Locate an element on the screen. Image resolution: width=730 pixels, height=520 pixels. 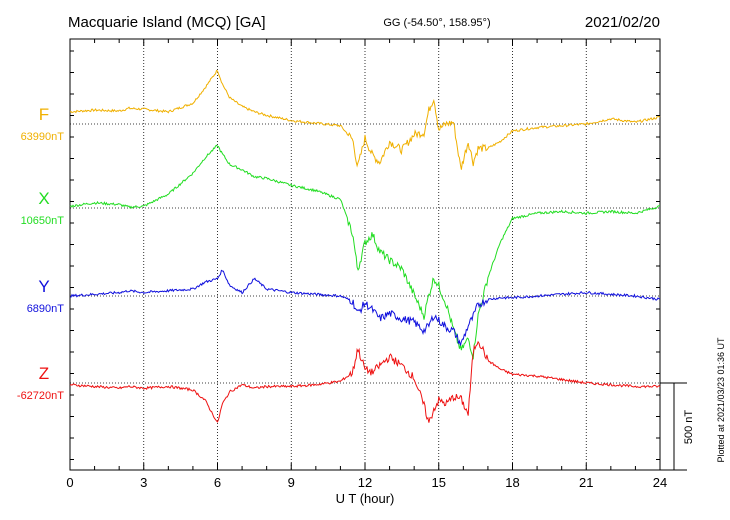
x-tick-label: 9 is located at coordinates (291, 482).